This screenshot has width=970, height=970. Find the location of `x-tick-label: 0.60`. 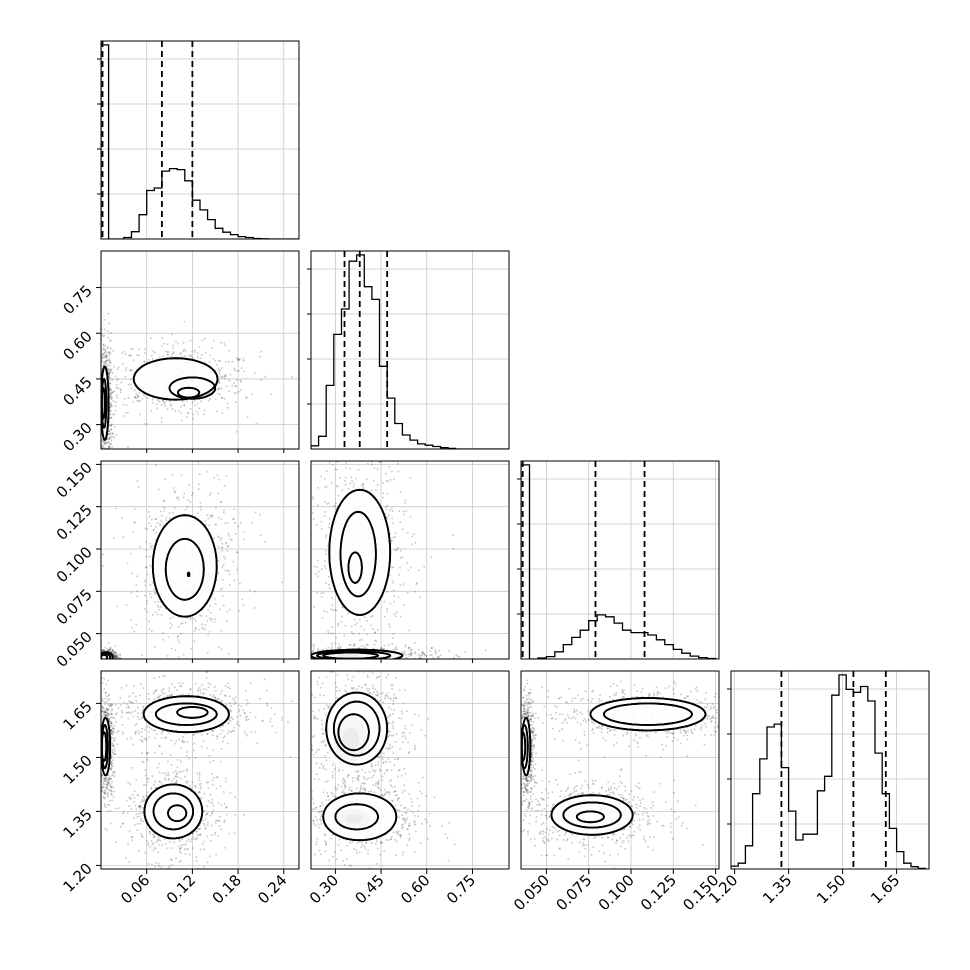

x-tick-label: 0.60 is located at coordinates (415, 889).